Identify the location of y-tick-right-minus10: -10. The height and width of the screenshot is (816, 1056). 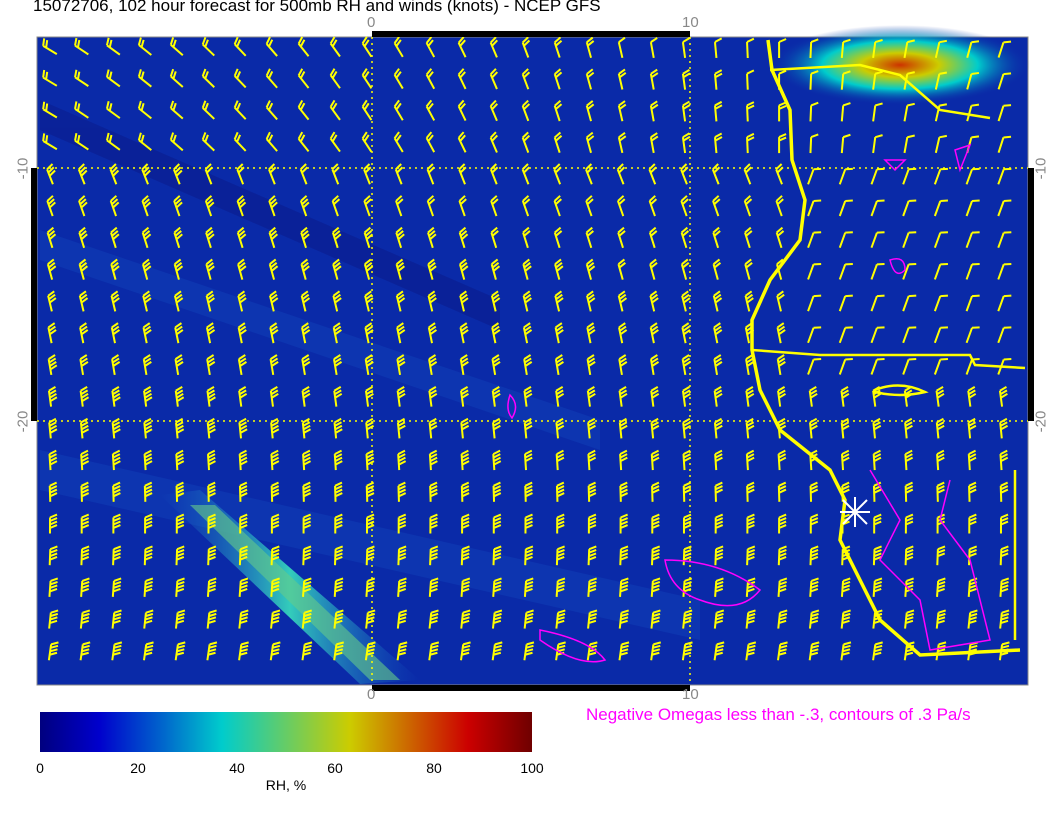
(1041, 168).